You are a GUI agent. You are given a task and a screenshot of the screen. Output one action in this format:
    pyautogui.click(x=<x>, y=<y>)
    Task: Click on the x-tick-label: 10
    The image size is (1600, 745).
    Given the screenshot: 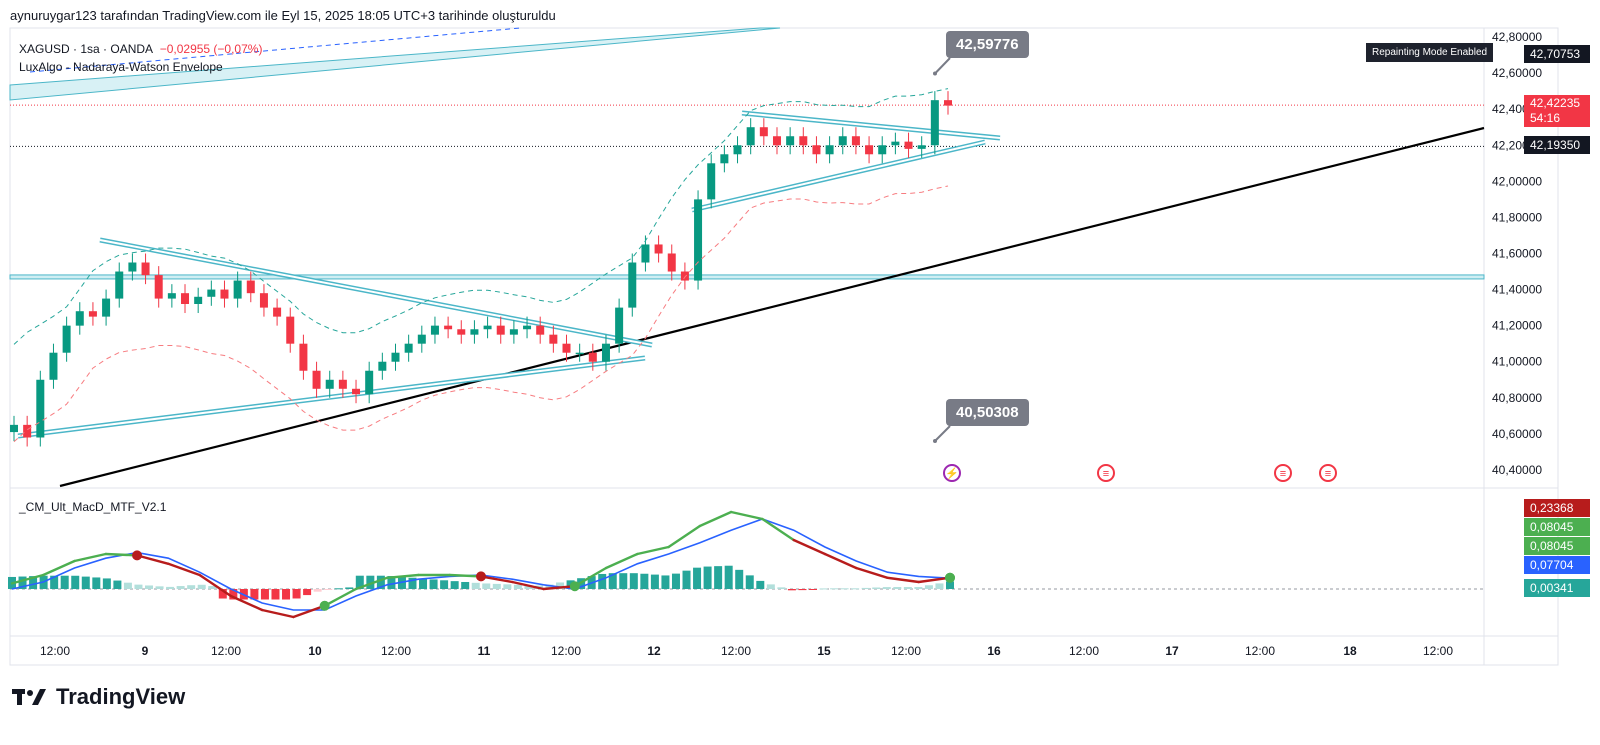 What is the action you would take?
    pyautogui.click(x=315, y=651)
    